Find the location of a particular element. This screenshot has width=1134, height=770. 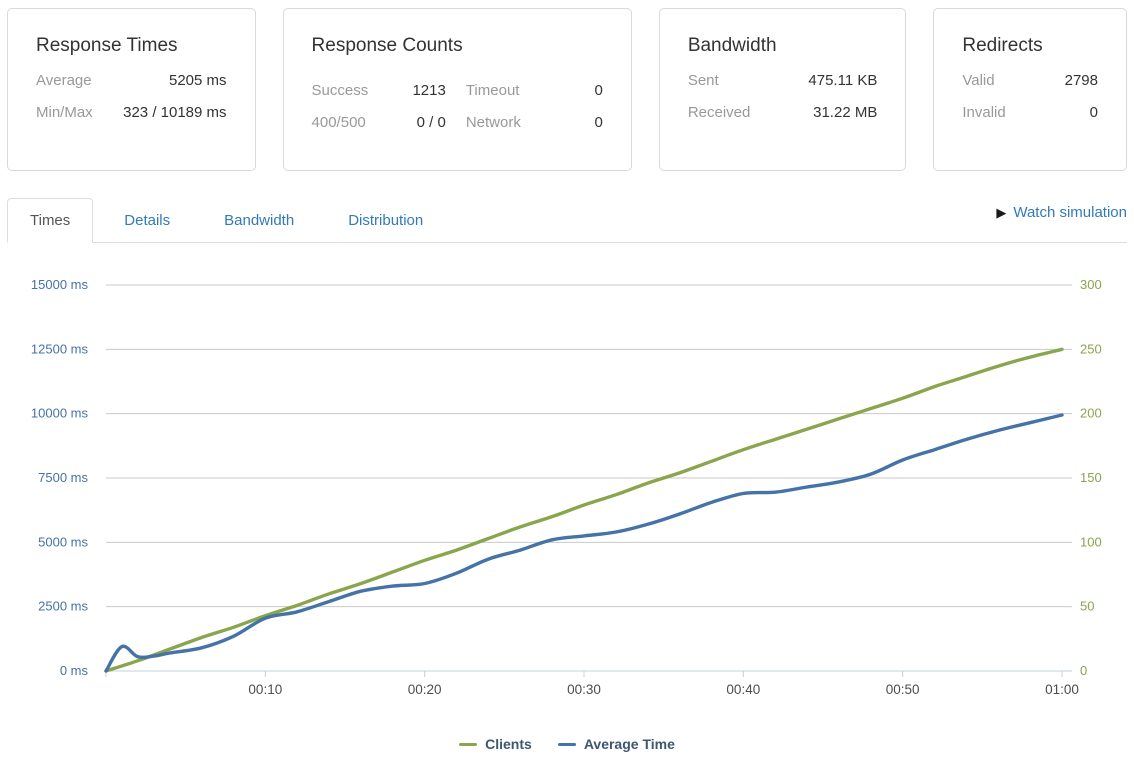

stat-value: 1213 is located at coordinates (429, 90).